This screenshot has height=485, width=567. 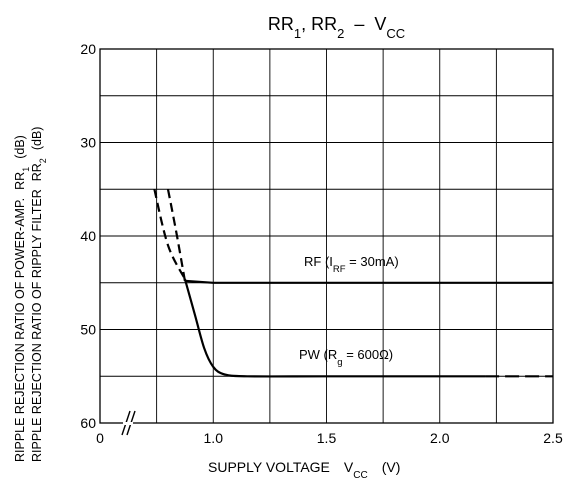 I want to click on x-tick-label: 0, so click(x=100, y=438).